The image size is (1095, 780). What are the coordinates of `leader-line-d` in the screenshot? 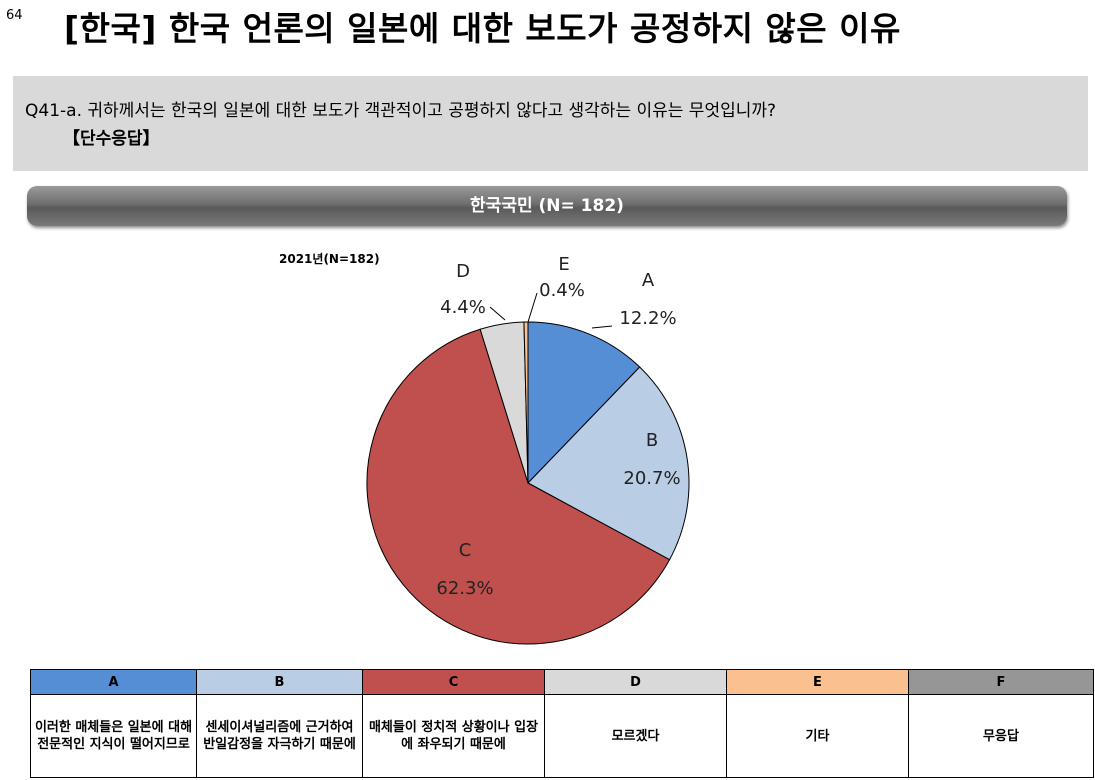 It's located at (497, 313).